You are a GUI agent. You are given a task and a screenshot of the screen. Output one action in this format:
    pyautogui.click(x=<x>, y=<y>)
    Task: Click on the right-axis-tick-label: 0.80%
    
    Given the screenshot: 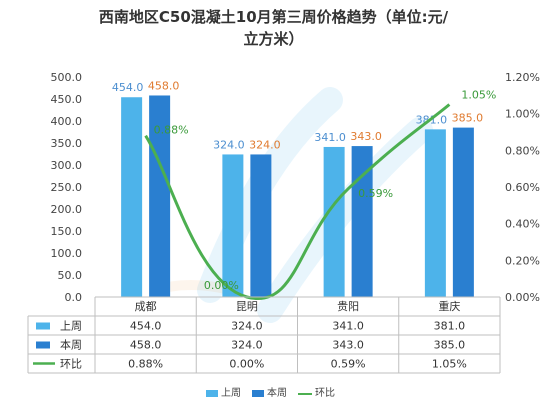 What is the action you would take?
    pyautogui.click(x=522, y=150)
    